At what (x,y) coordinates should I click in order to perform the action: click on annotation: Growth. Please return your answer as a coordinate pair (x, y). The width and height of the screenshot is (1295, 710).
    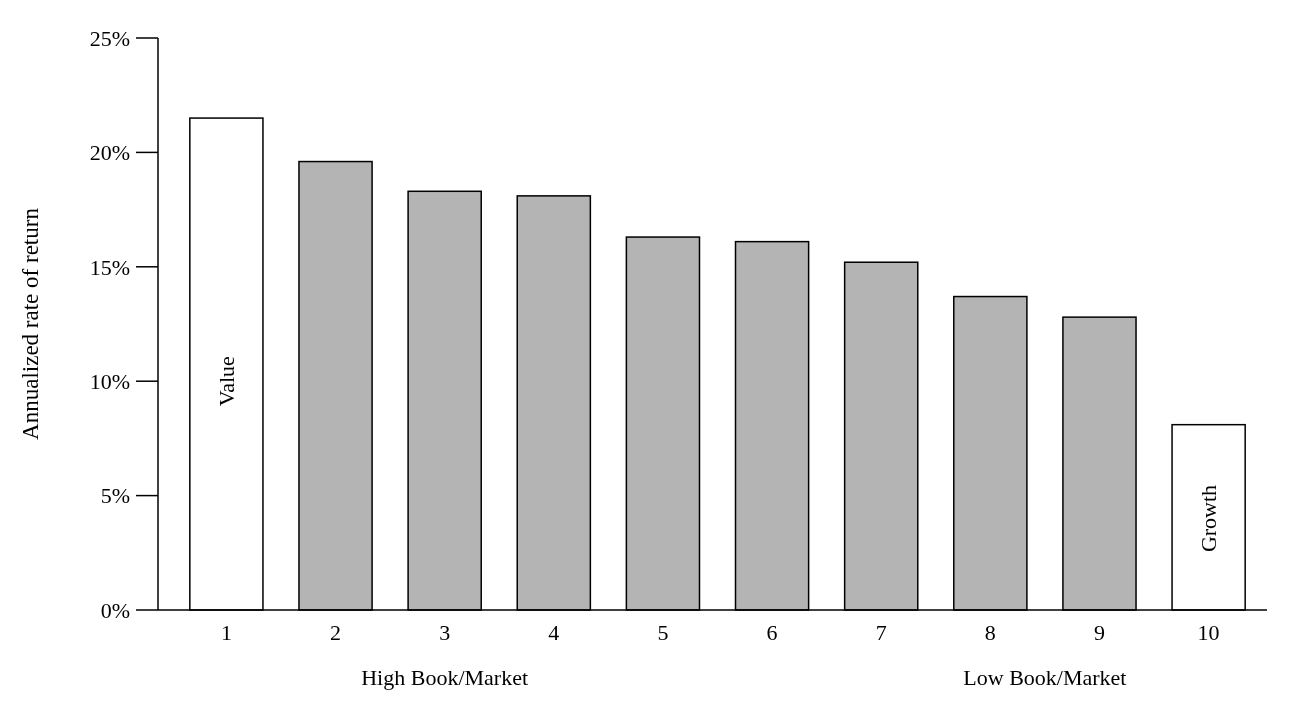
    Looking at the image, I should click on (1209, 518).